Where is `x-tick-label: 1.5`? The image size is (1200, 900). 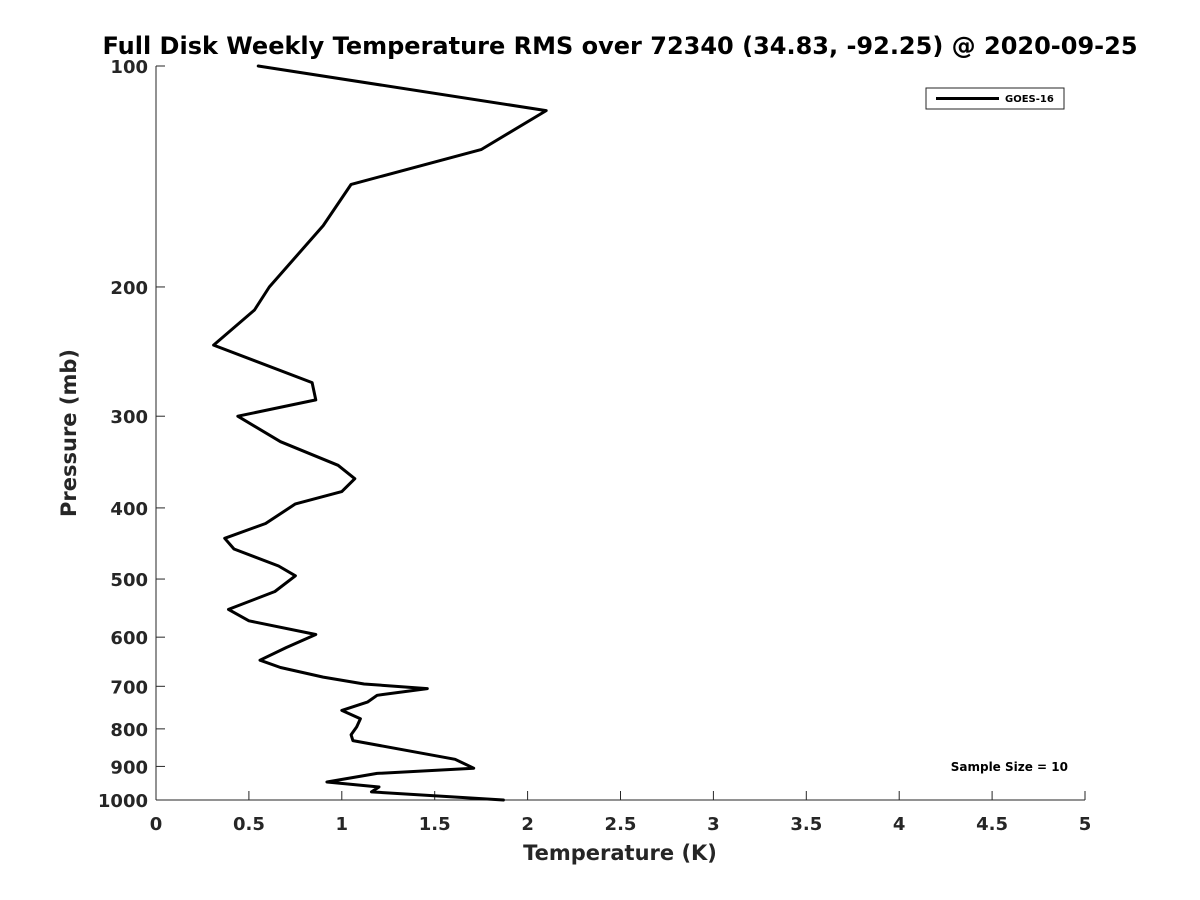
x-tick-label: 1.5 is located at coordinates (435, 824).